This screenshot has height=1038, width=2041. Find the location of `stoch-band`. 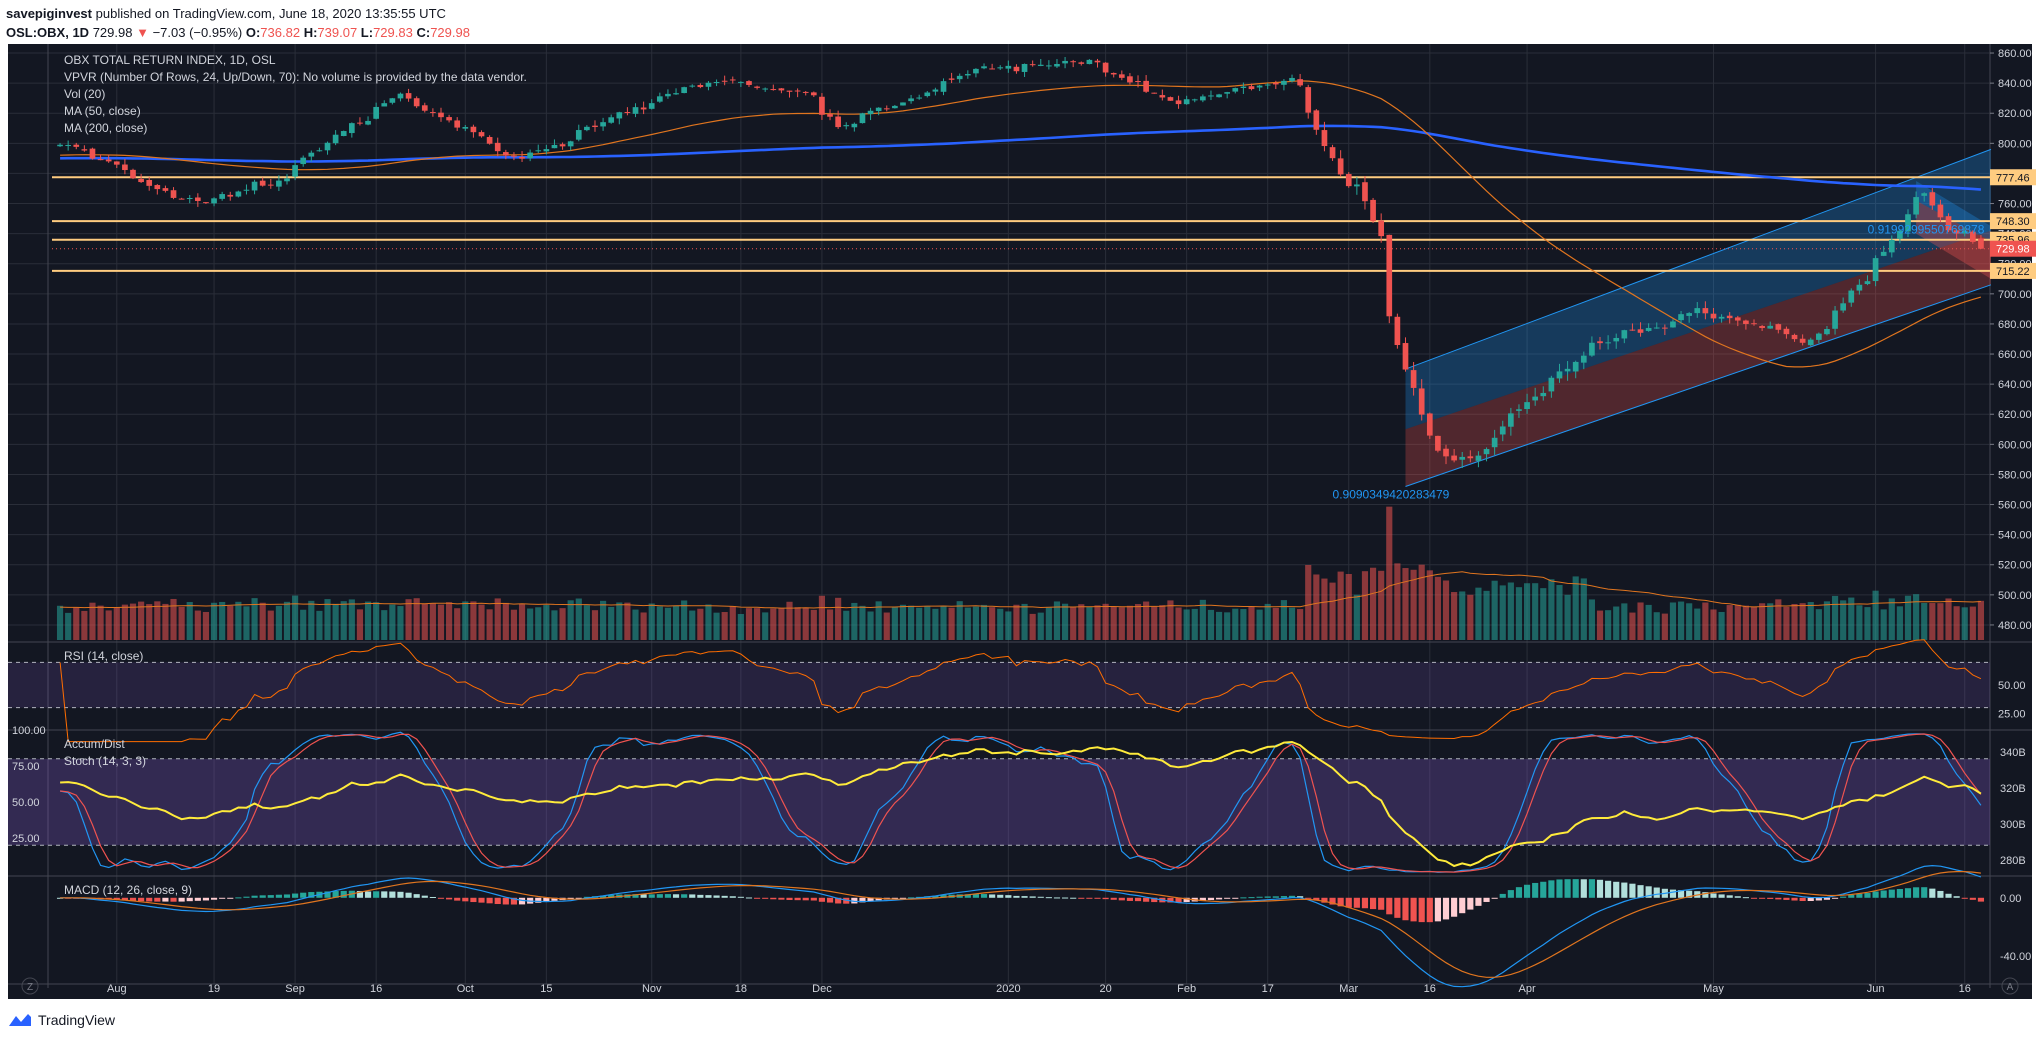

stoch-band is located at coordinates (999, 802).